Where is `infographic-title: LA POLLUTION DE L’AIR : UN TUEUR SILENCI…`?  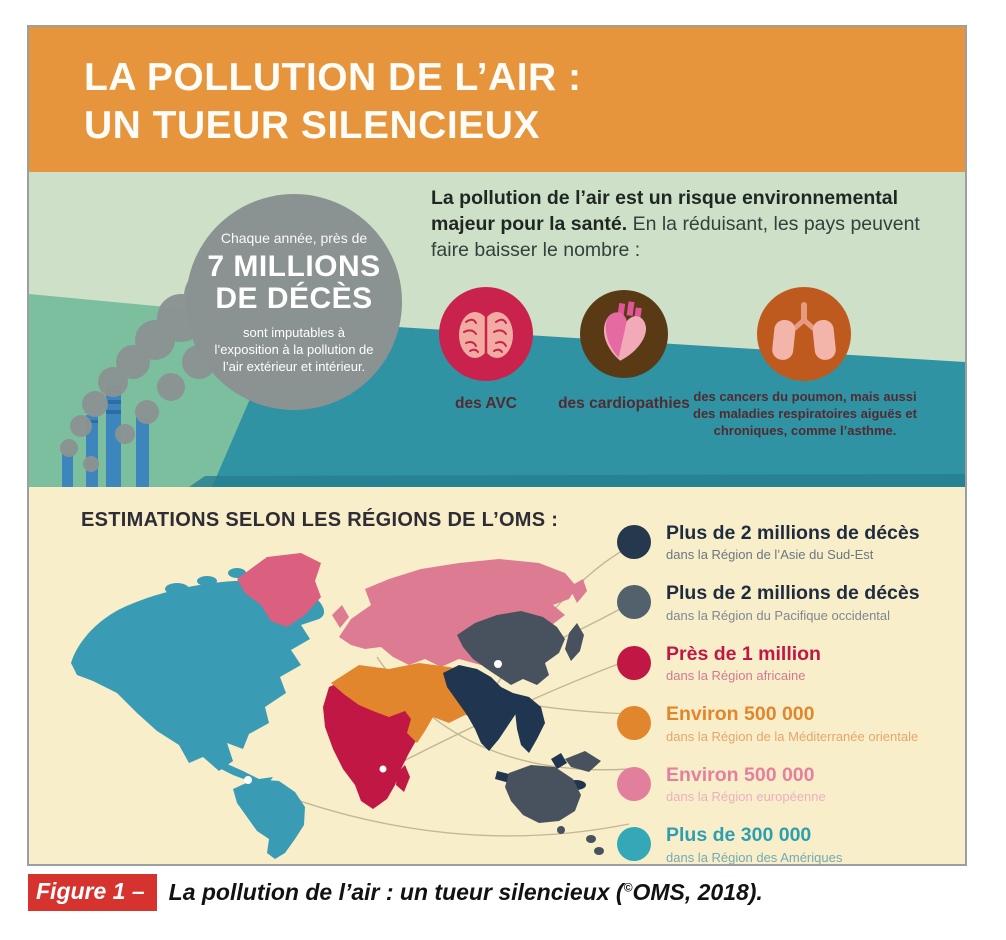 infographic-title: LA POLLUTION DE L’AIR : UN TUEUR SILENCI… is located at coordinates (524, 101).